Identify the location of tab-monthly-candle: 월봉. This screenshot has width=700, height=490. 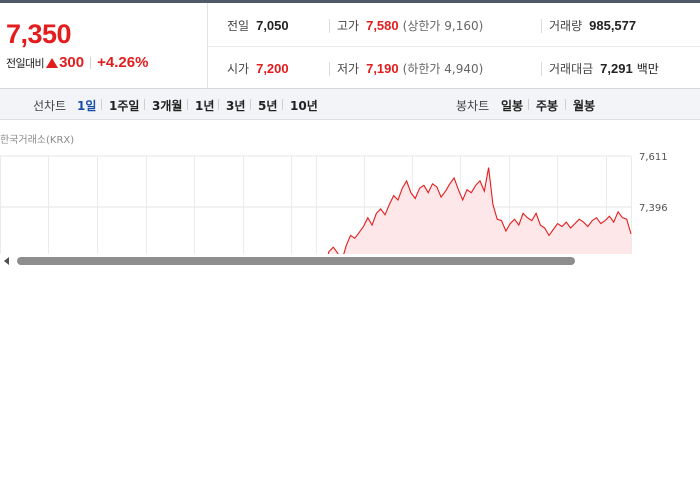
(584, 106).